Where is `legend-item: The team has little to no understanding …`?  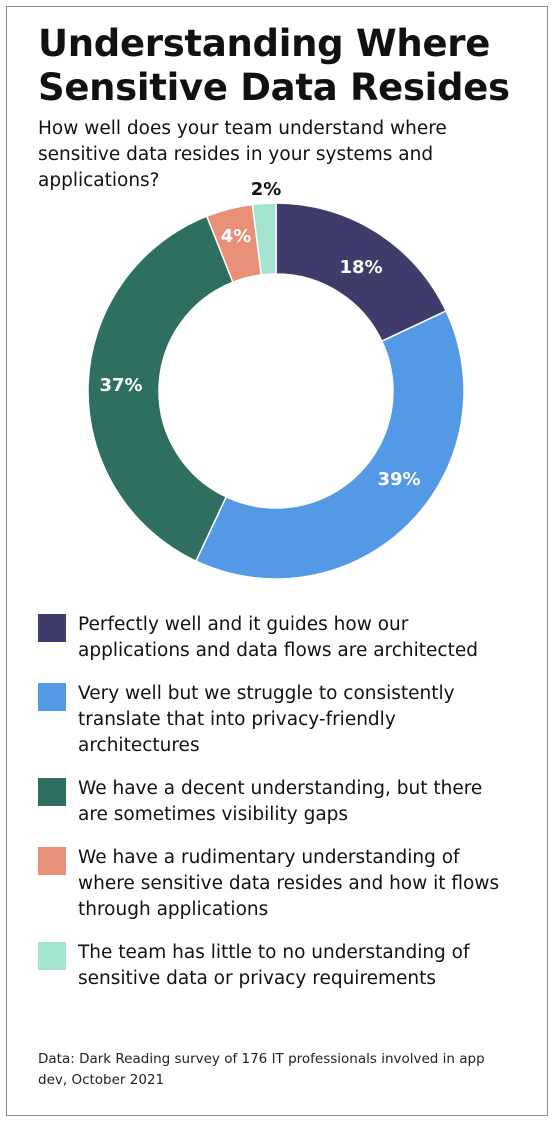
legend-item: The team has little to no understanding … is located at coordinates (278, 966).